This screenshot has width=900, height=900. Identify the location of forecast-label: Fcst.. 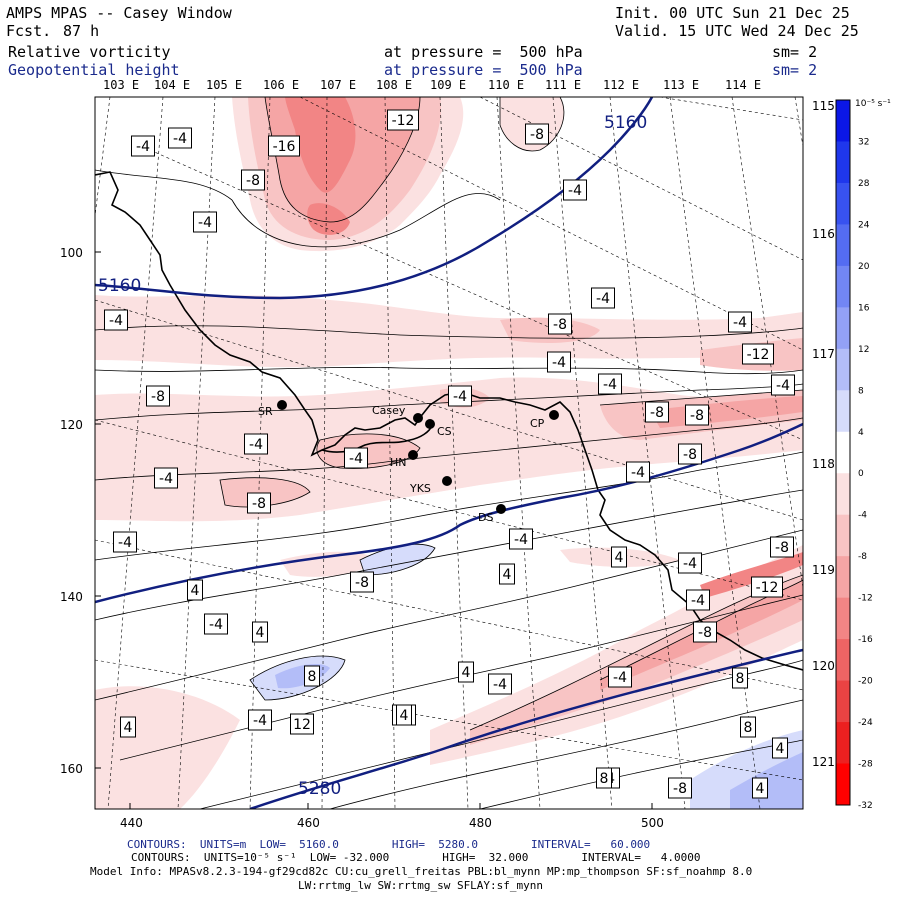
(29, 31).